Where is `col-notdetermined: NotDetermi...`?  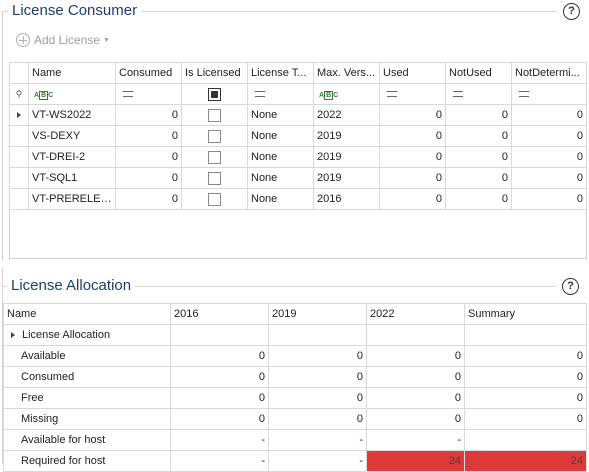 col-notdetermined: NotDetermi... is located at coordinates (549, 73).